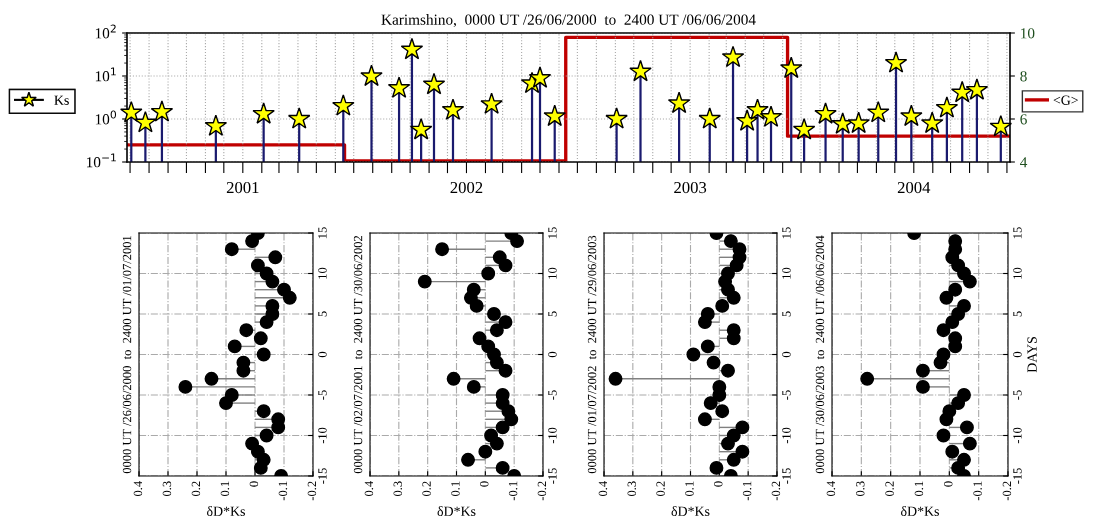 This screenshot has height=521, width=1093. I want to click on y2-tick-label: 10, so click(1028, 33).